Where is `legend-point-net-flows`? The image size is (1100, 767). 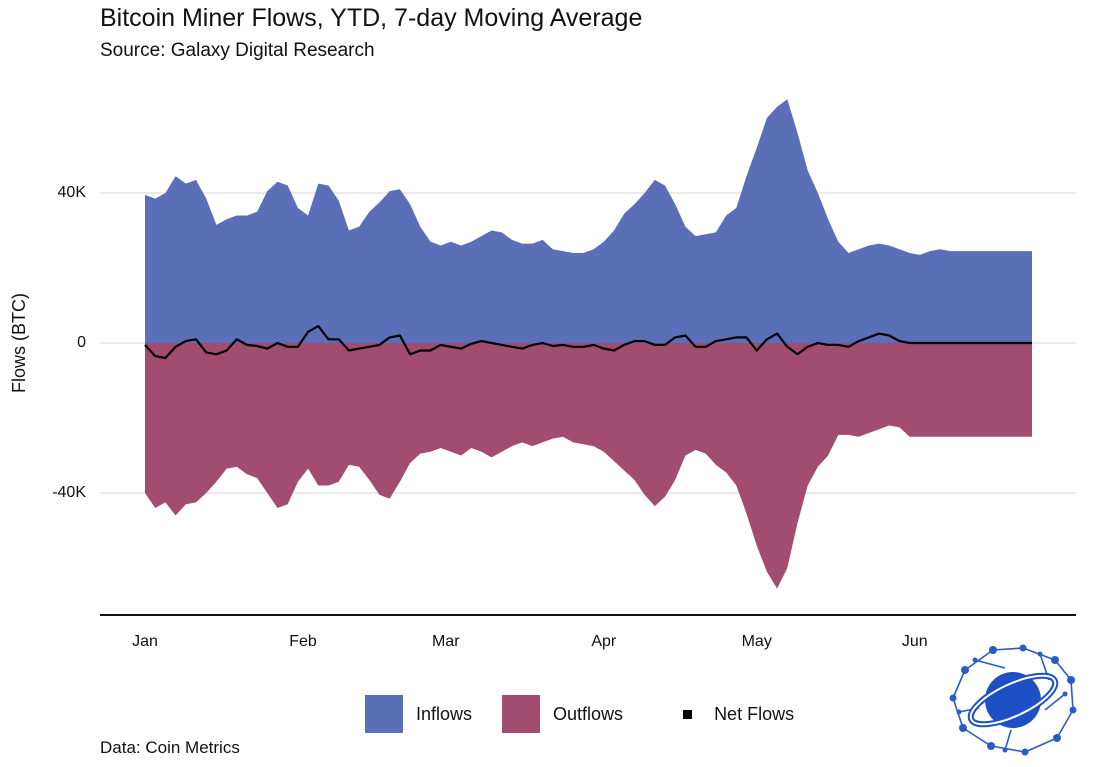 legend-point-net-flows is located at coordinates (688, 714).